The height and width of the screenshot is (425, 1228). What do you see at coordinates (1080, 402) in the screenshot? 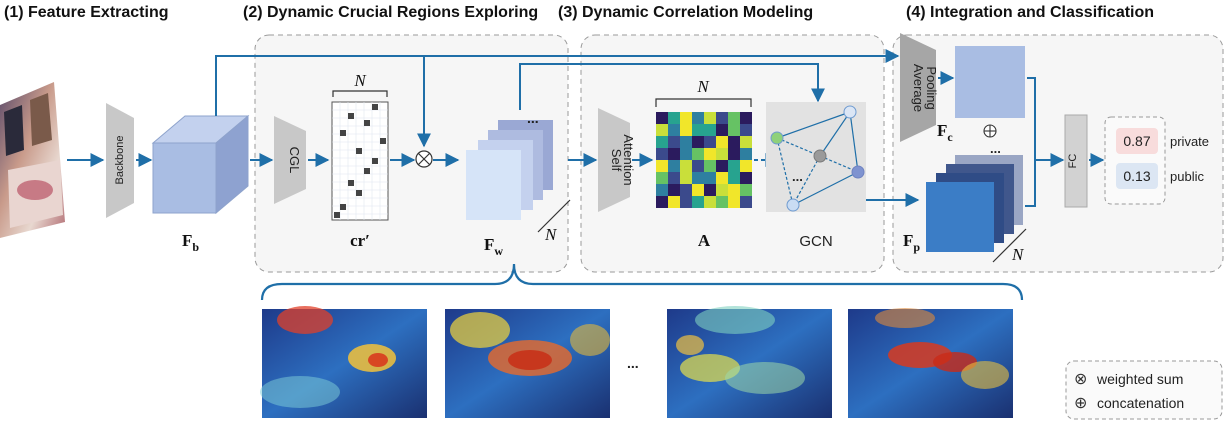
I see `legend-concatenation-symbol: ⊕` at bounding box center [1080, 402].